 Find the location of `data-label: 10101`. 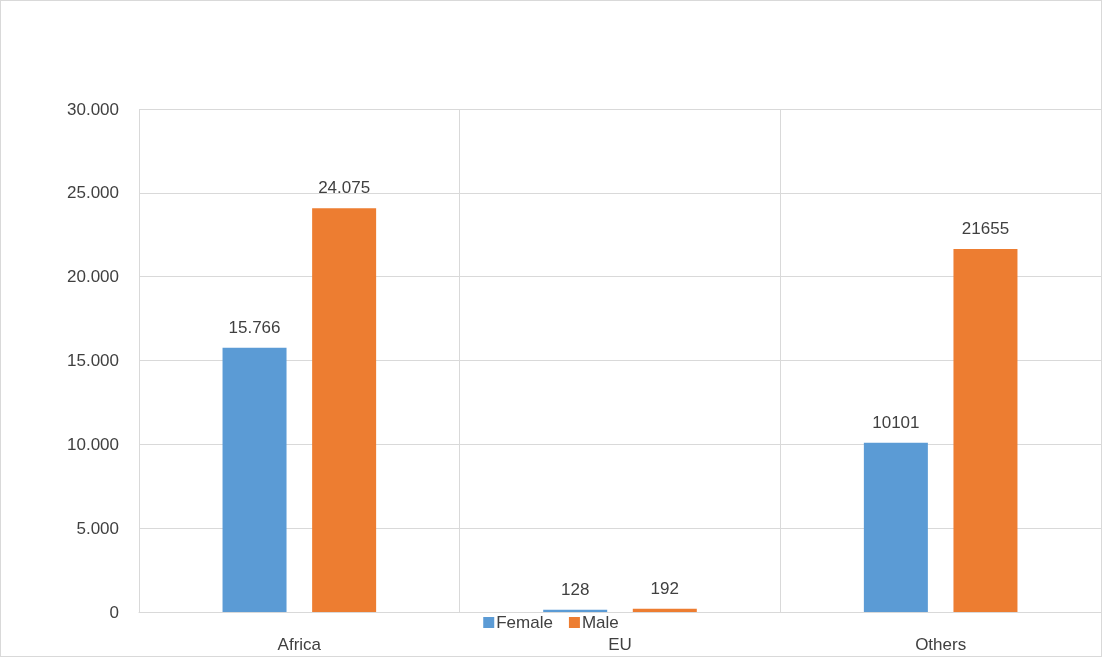

data-label: 10101 is located at coordinates (896, 422).